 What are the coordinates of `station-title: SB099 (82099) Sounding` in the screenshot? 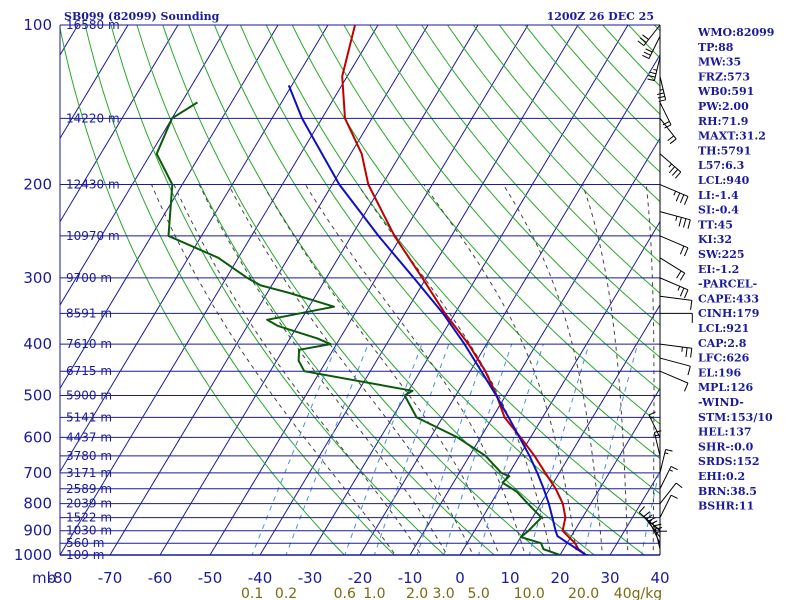 It's located at (142, 16).